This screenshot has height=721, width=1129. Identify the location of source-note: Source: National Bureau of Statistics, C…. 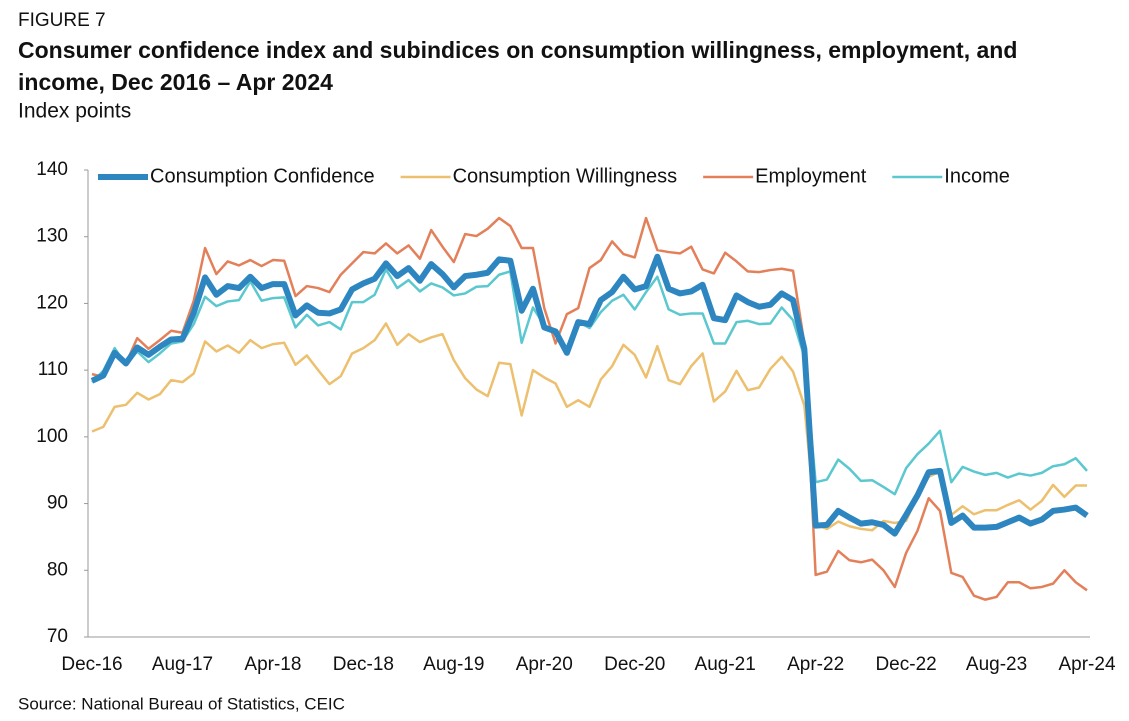
(181, 703).